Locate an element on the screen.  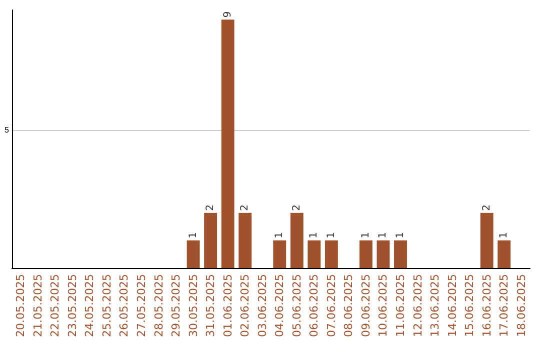
x-tick-label: 22.05.2025 is located at coordinates (55, 306).